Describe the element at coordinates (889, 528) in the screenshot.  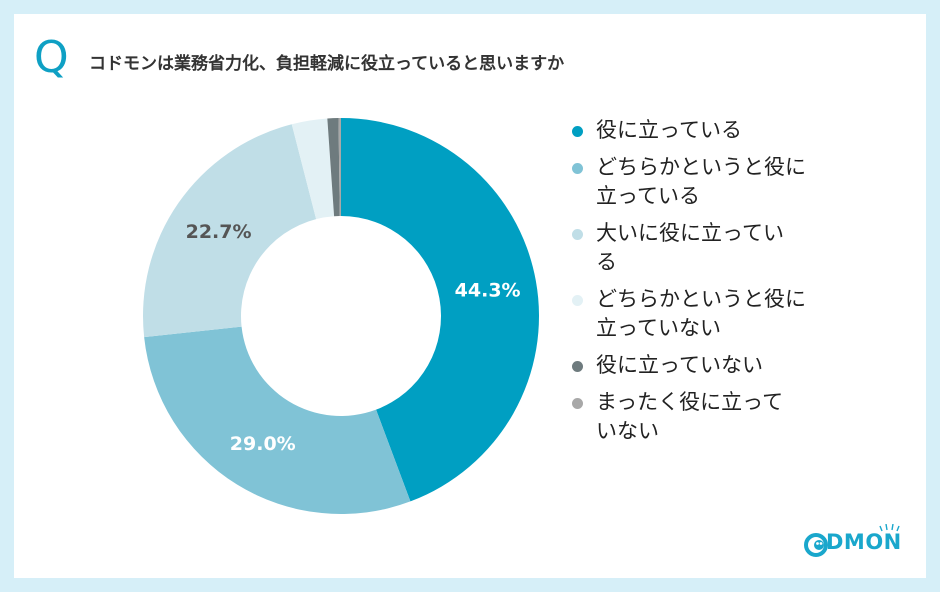
I see `logo-sparkle-icon` at that location.